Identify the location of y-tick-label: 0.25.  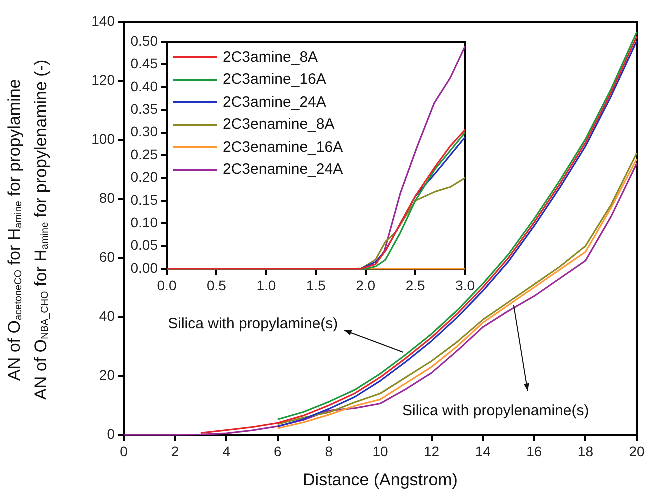
(144, 154).